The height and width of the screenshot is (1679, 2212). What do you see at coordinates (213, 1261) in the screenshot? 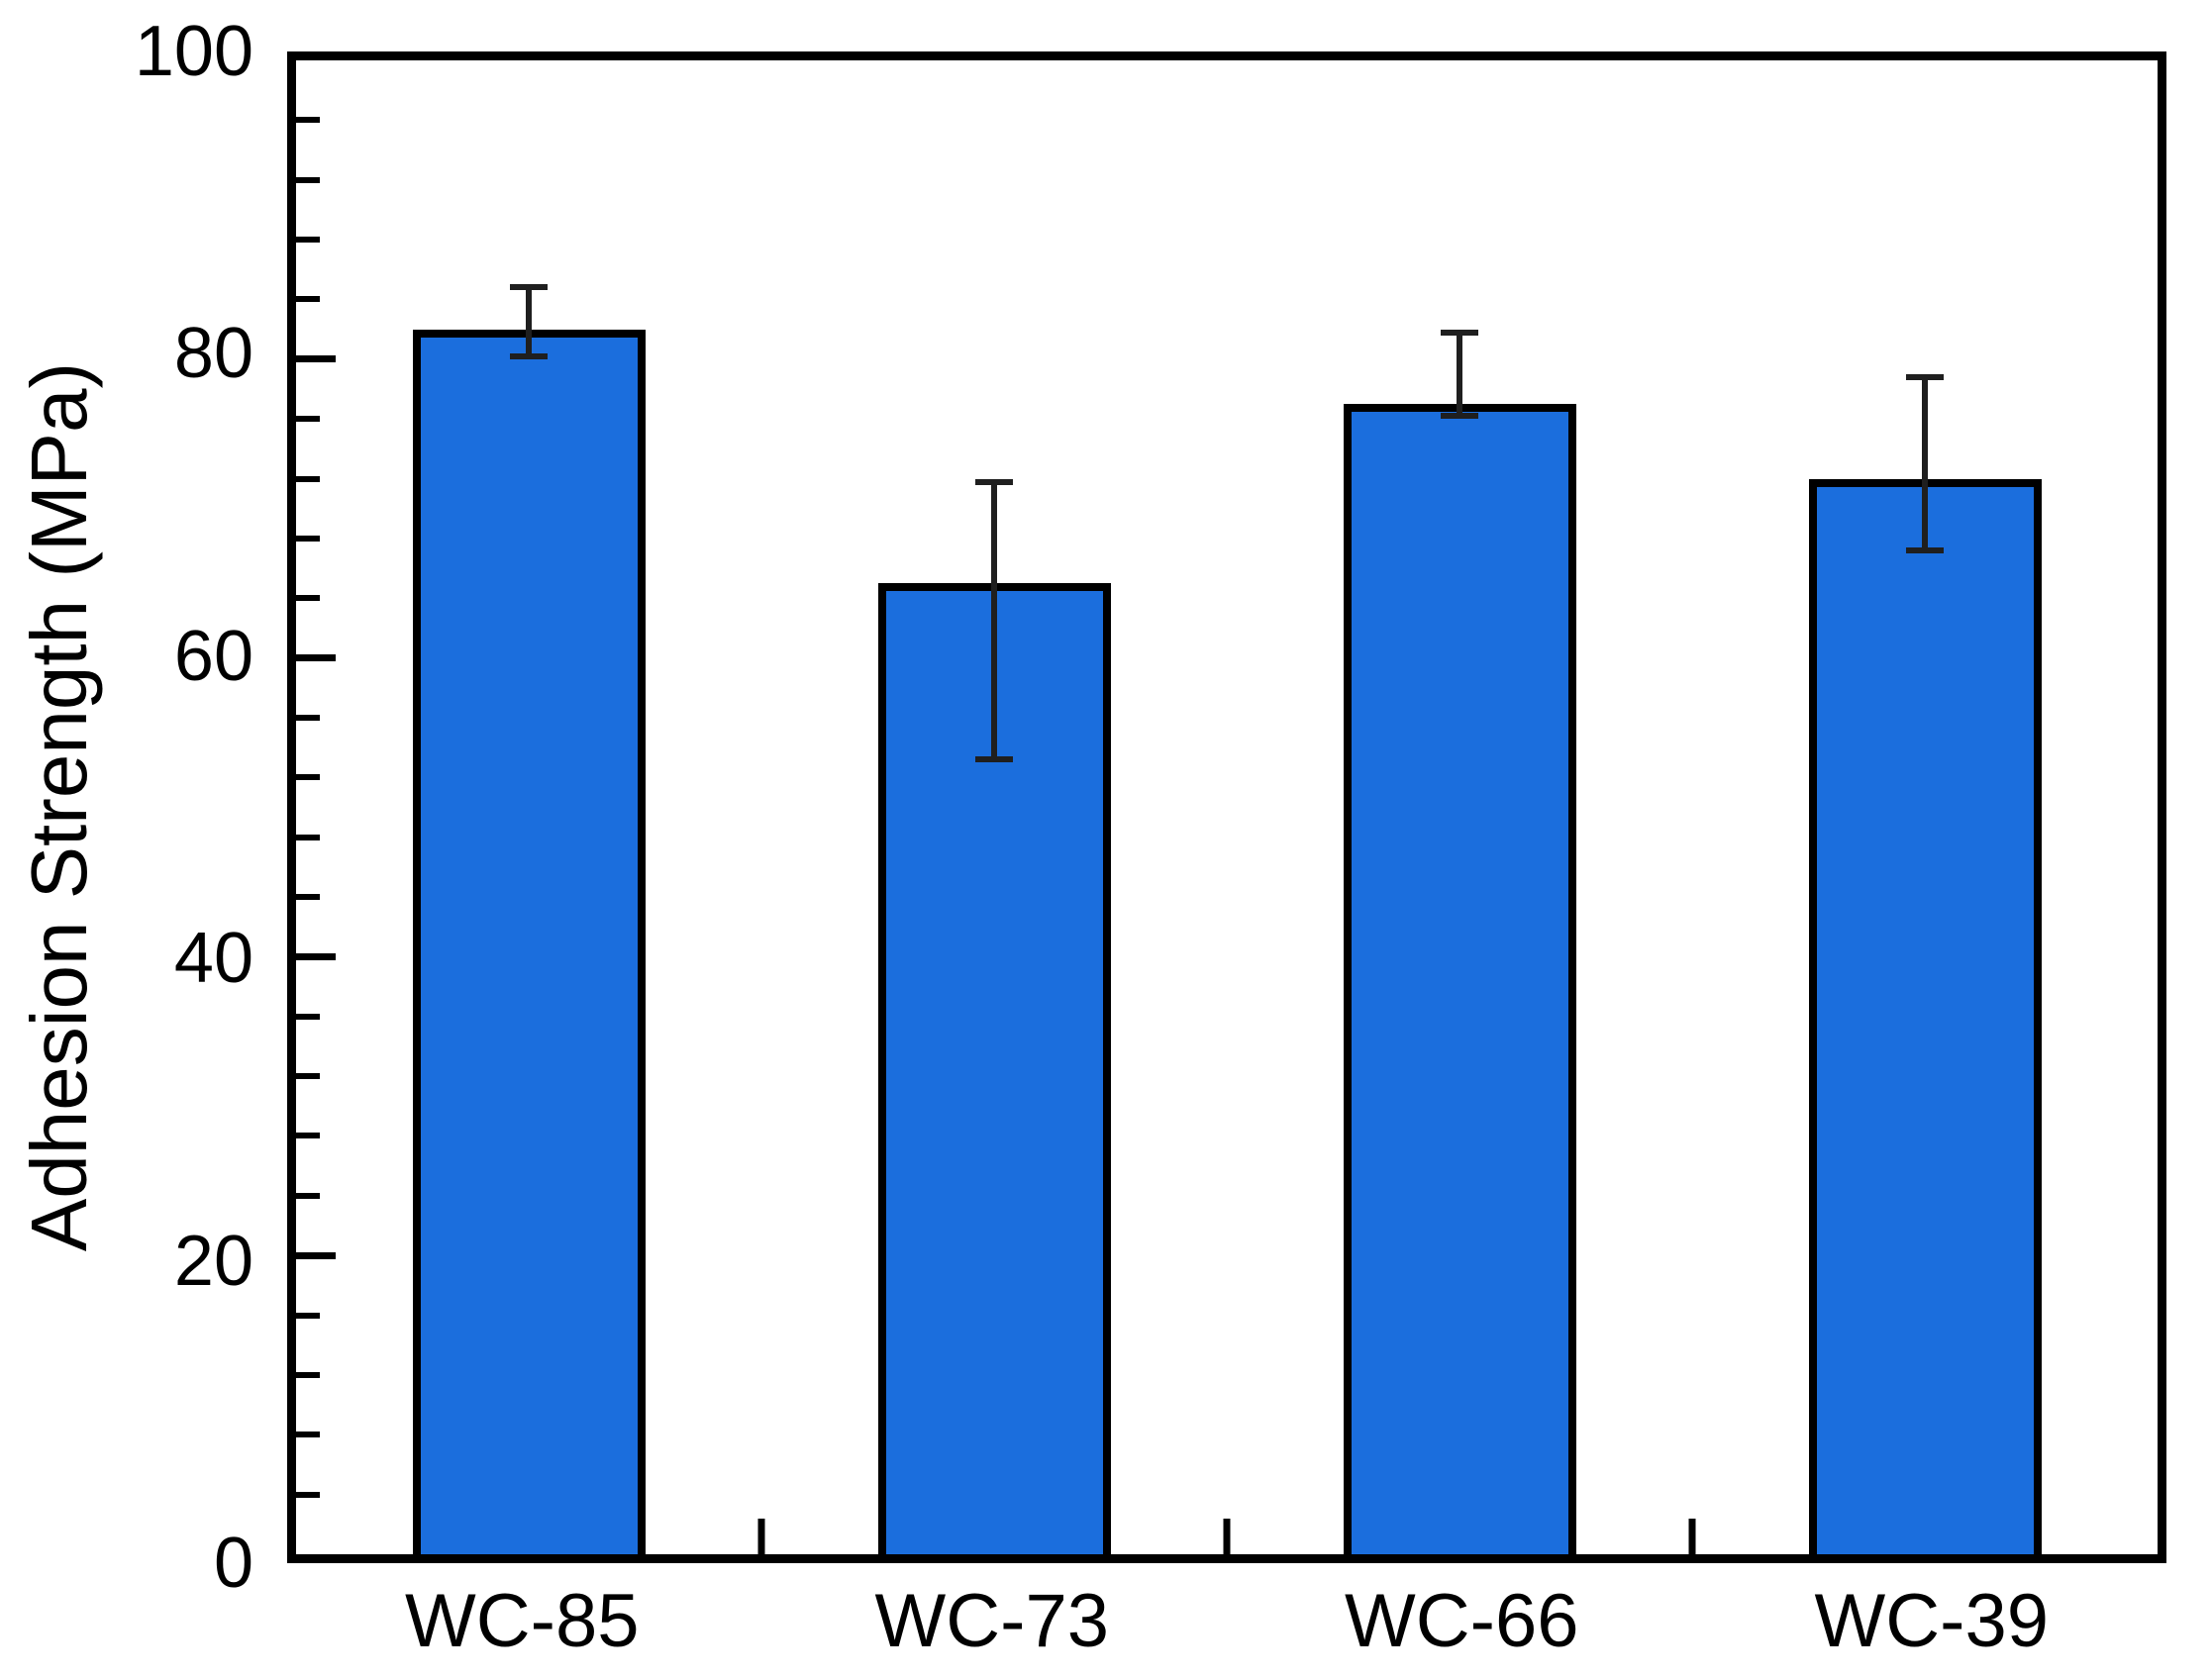
I see `y-tick-label: 20` at bounding box center [213, 1261].